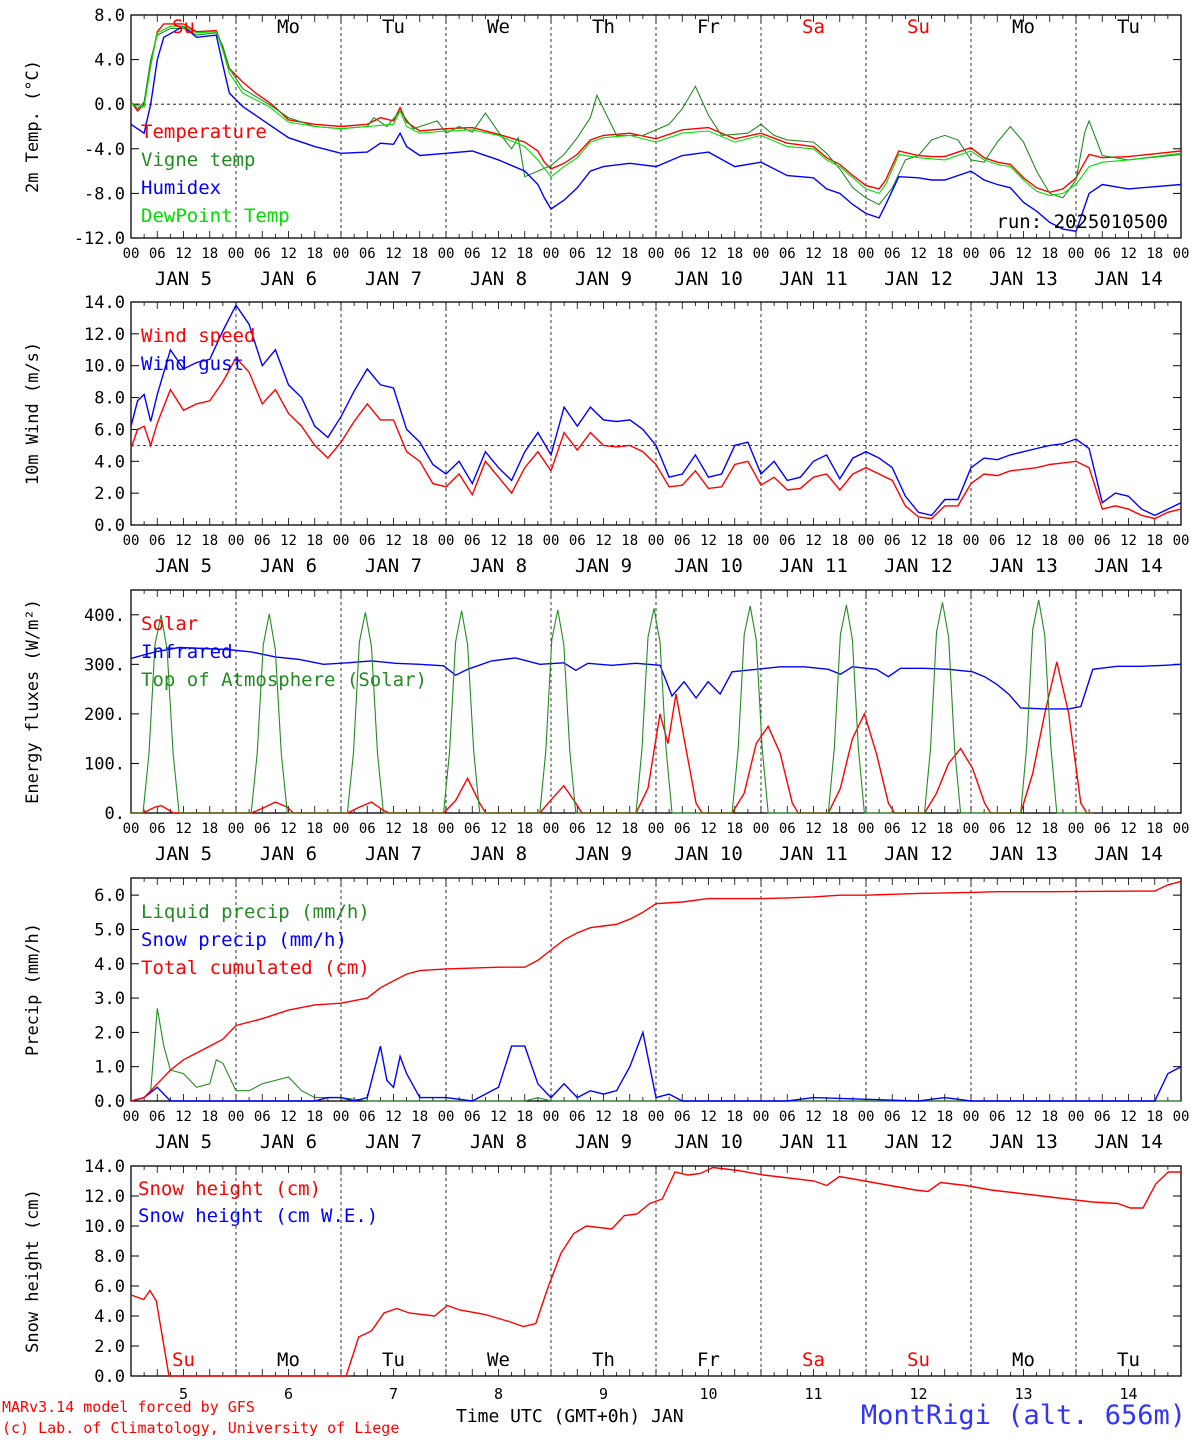  What do you see at coordinates (656, 438) in the screenshot?
I see `series-line-wind-speed` at bounding box center [656, 438].